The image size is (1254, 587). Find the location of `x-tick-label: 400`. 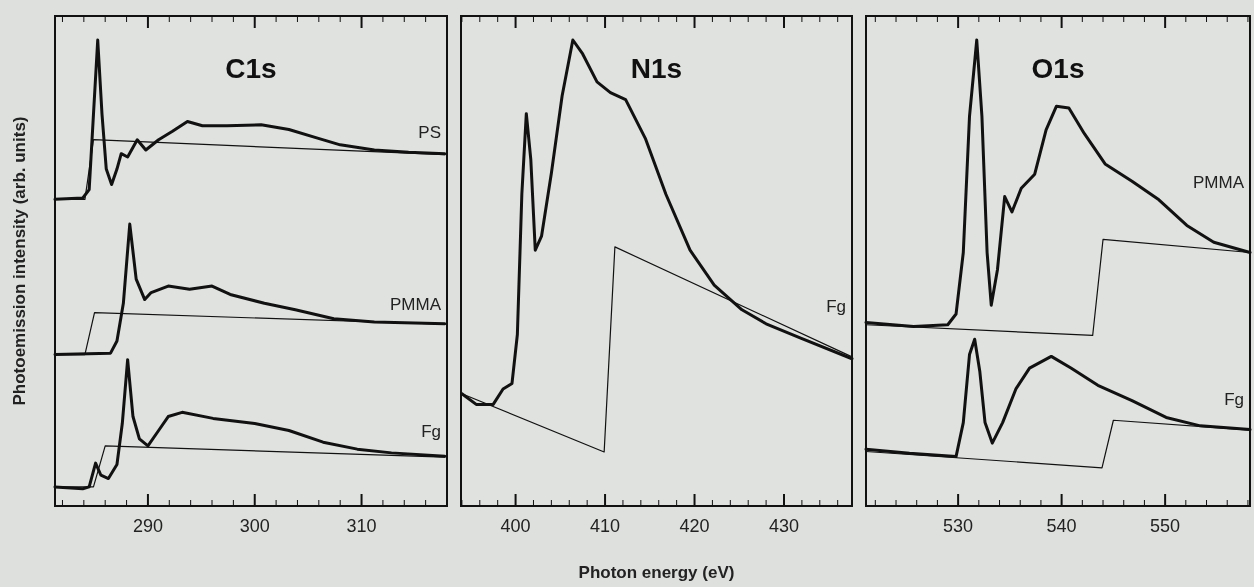

x-tick-label: 400 is located at coordinates (515, 526).